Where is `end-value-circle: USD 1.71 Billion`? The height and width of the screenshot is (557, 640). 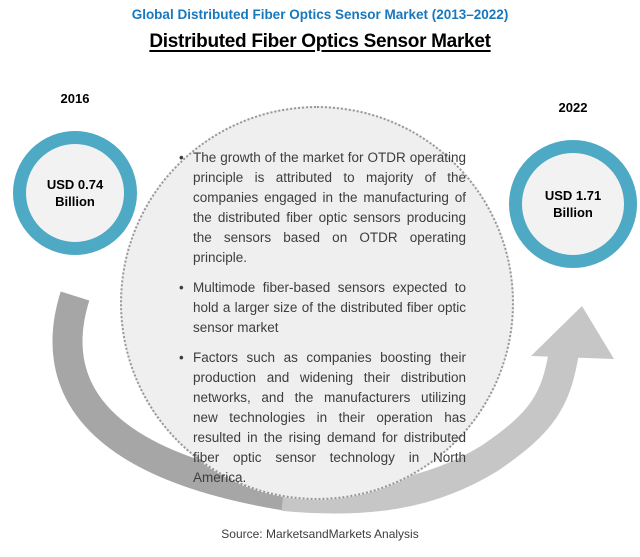 end-value-circle: USD 1.71 Billion is located at coordinates (573, 204).